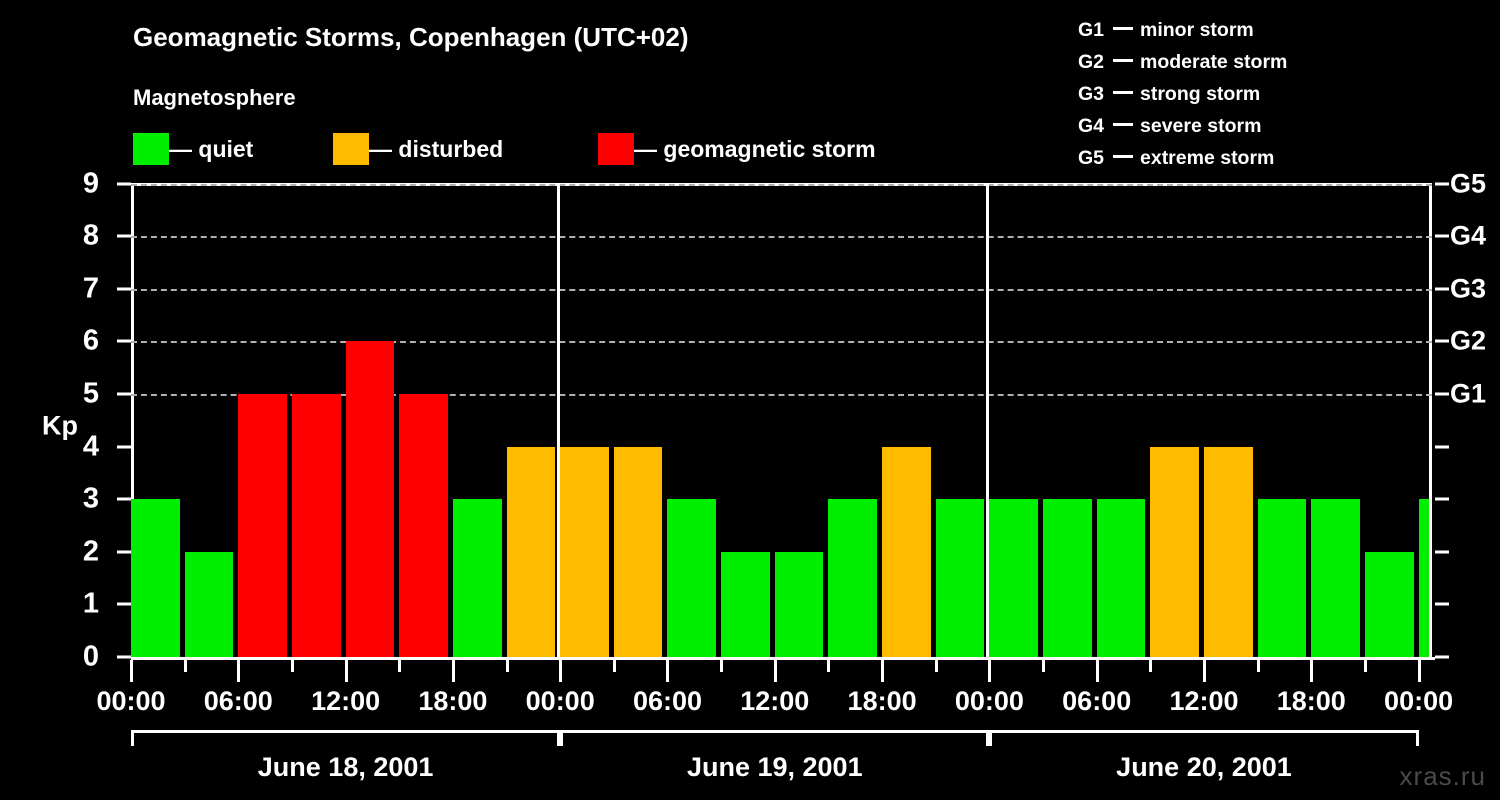 The width and height of the screenshot is (1500, 800). What do you see at coordinates (1091, 126) in the screenshot?
I see `g-legend-code: G4` at bounding box center [1091, 126].